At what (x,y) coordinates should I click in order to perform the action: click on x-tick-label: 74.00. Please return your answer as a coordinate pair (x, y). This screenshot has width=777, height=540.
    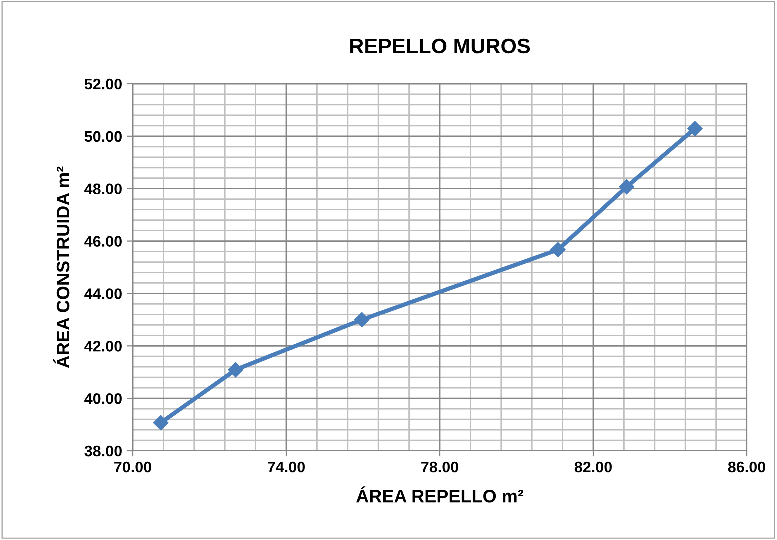
    Looking at the image, I should click on (286, 467).